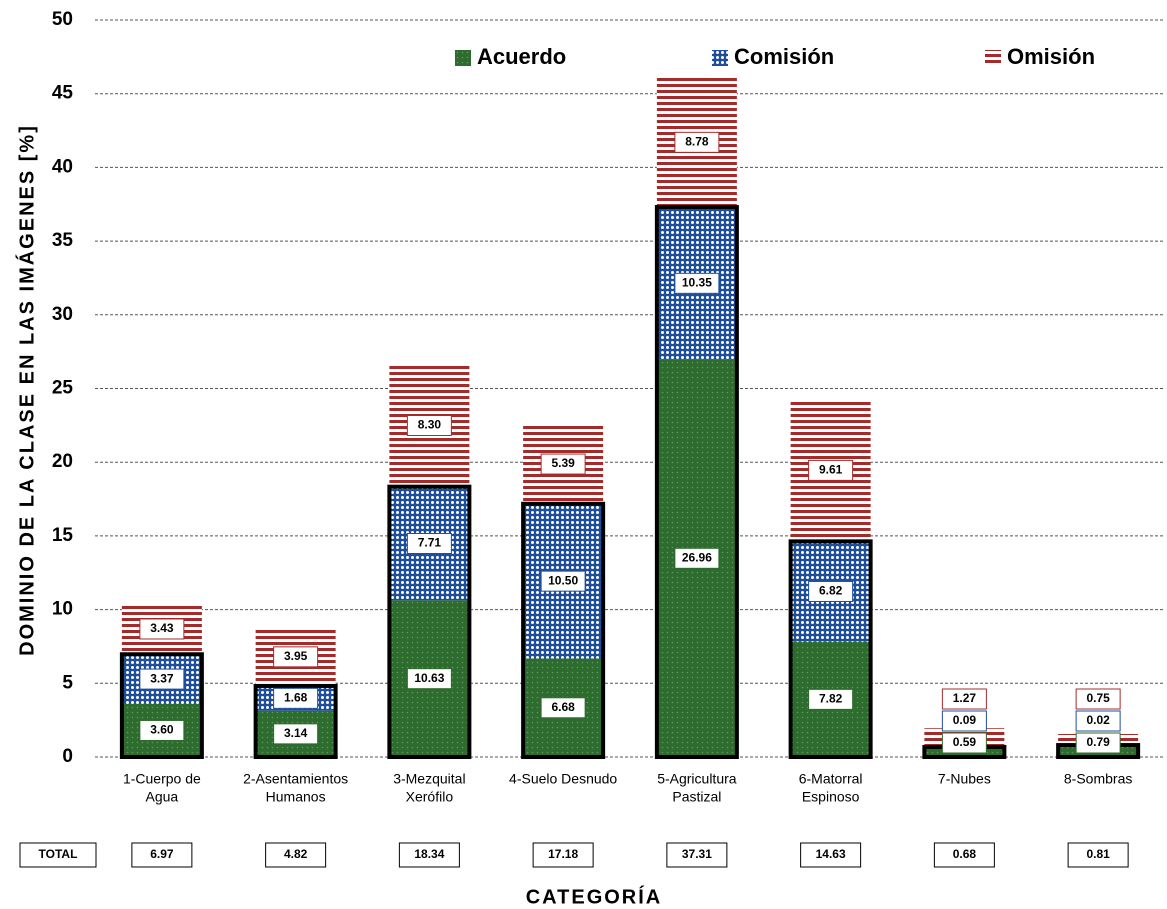 This screenshot has height=909, width=1167. Describe the element at coordinates (162, 854) in the screenshot. I see `total-value: 6.97` at that location.